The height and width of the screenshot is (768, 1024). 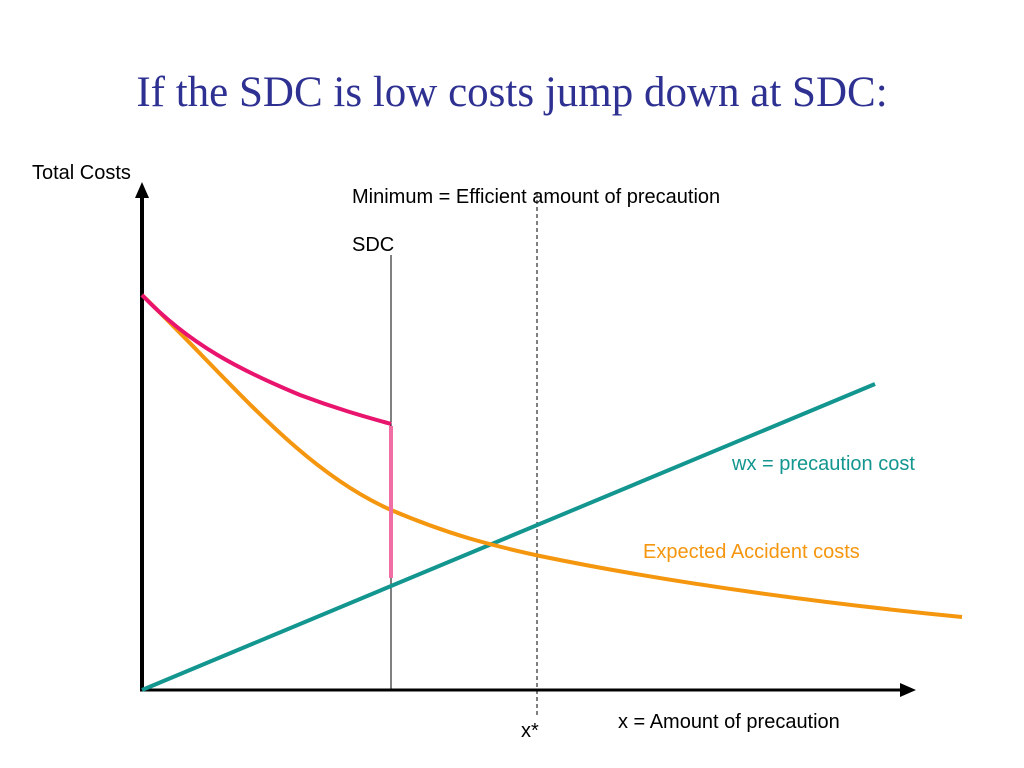 What do you see at coordinates (142, 190) in the screenshot?
I see `y-axis-arrowhead` at bounding box center [142, 190].